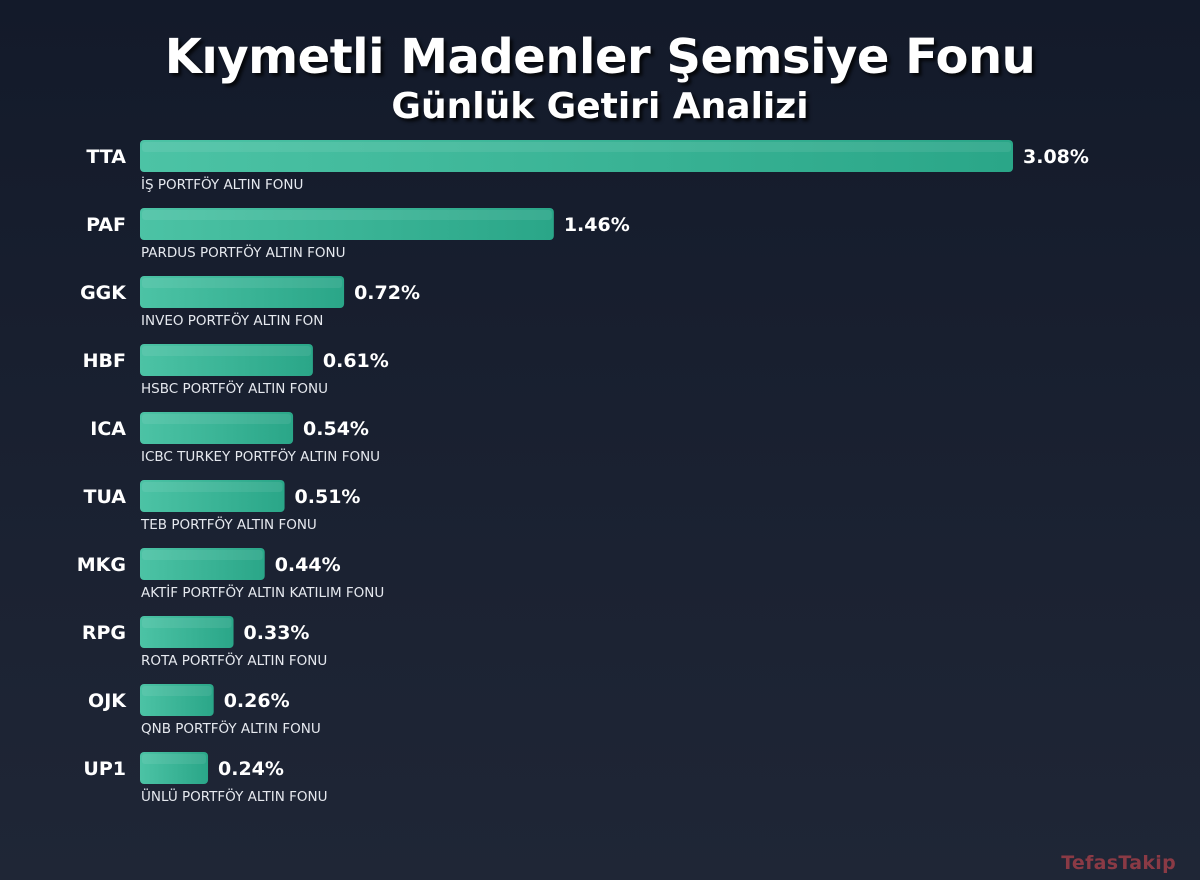  What do you see at coordinates (387, 293) in the screenshot?
I see `data-label-ggk: 0.72%` at bounding box center [387, 293].